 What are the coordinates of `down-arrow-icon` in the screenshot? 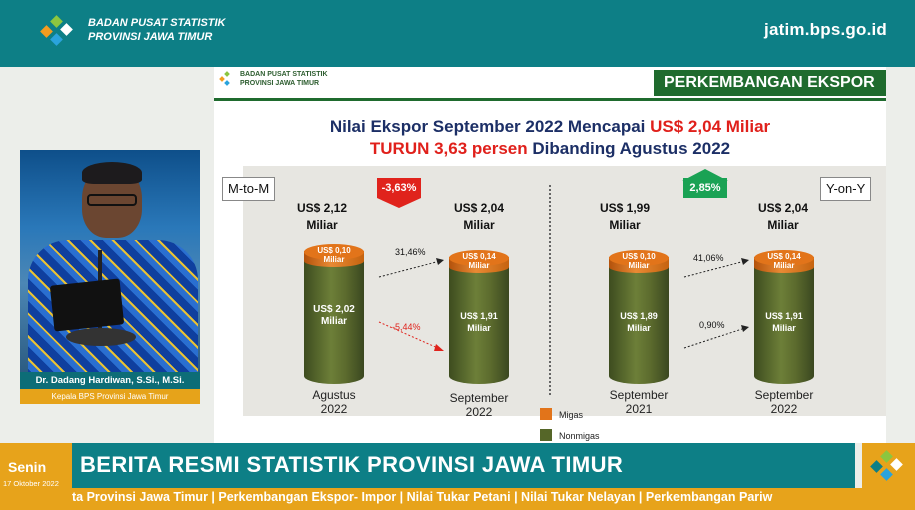 It's located at (399, 203).